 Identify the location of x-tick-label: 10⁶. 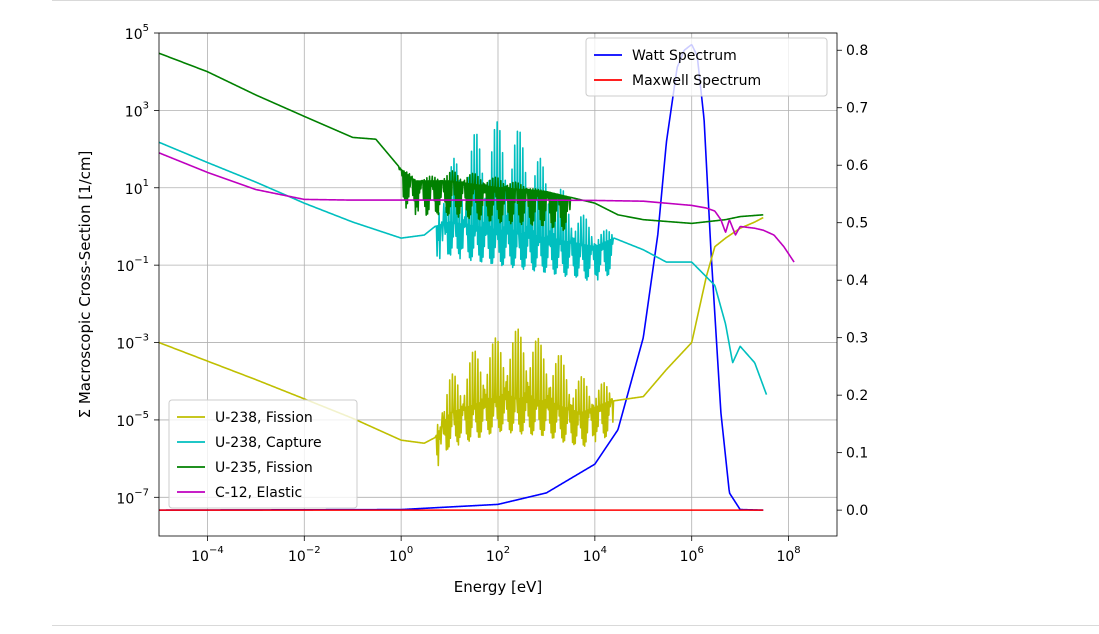
(692, 555).